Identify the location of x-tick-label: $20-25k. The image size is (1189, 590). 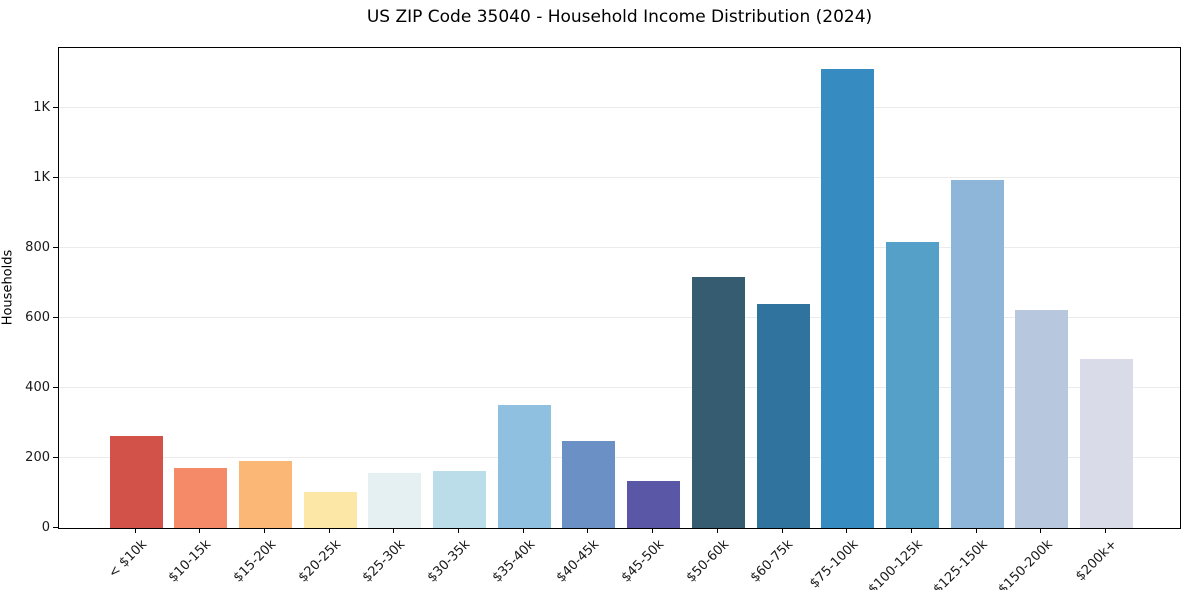
(319, 561).